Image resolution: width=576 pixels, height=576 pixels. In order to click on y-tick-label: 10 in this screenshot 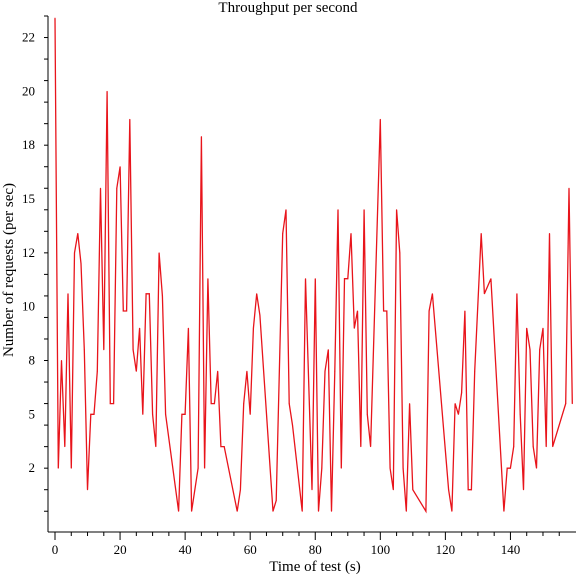, I will do `click(28, 306)`.